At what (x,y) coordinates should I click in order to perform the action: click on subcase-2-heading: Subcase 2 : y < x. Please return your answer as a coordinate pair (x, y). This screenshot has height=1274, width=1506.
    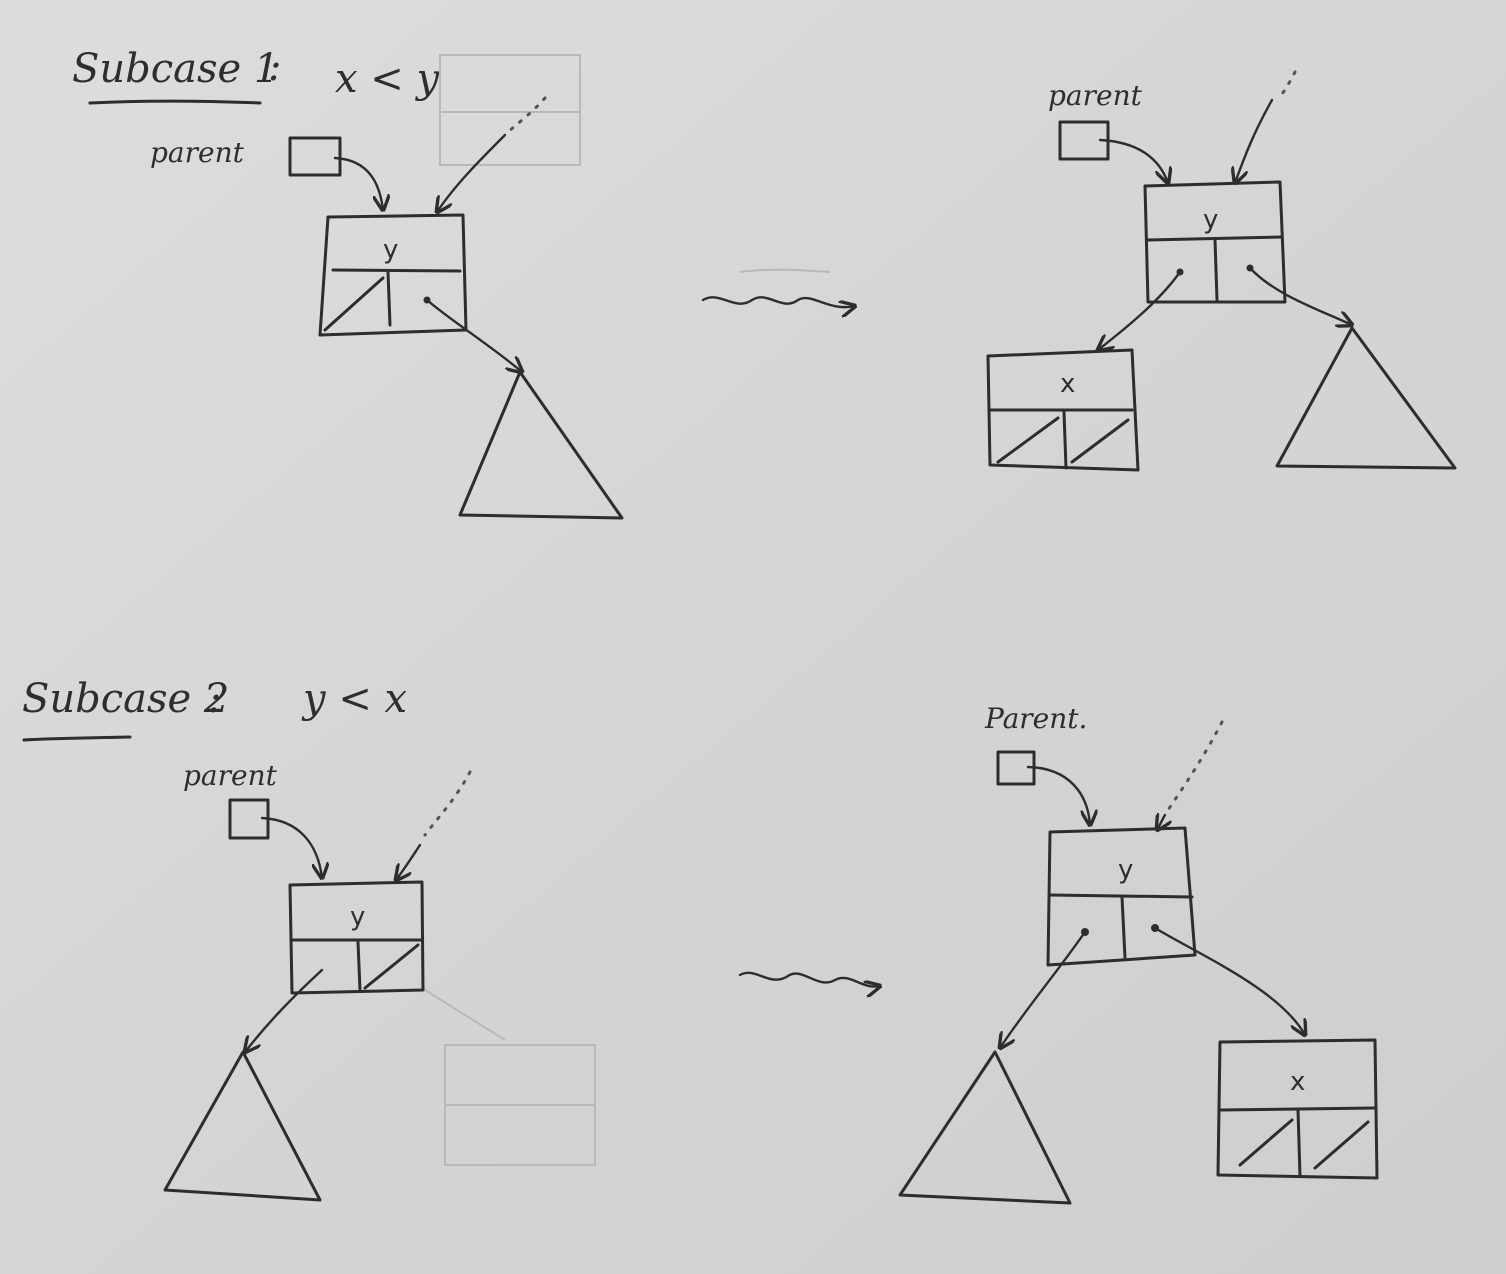
    Looking at the image, I should click on (214, 709).